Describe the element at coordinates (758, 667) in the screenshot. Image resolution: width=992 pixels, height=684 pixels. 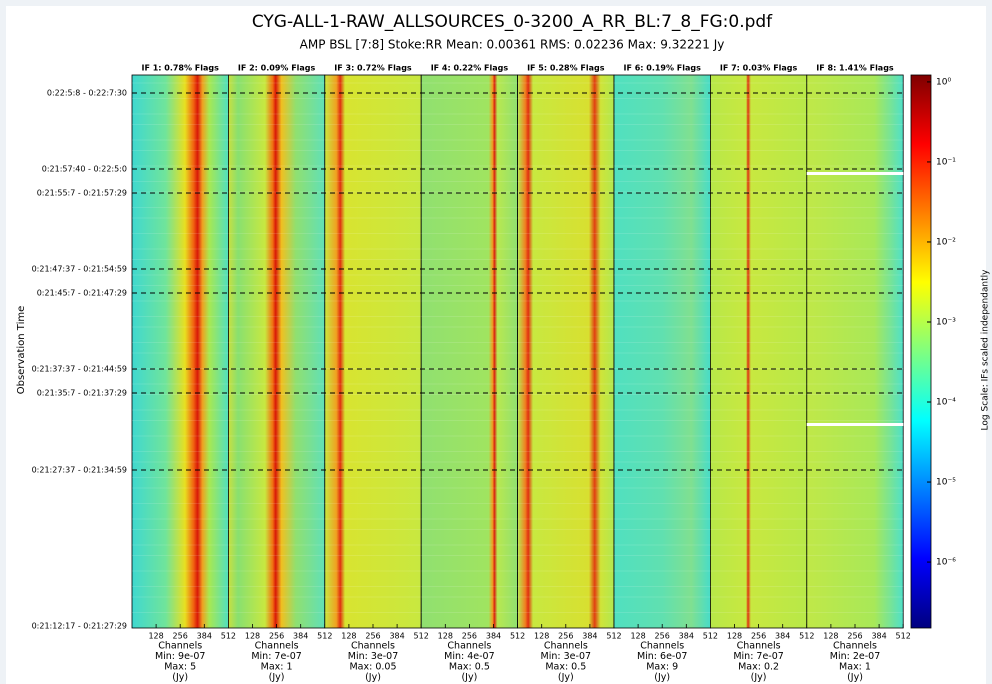
I see `panel-footer: Max: 0.2` at that location.